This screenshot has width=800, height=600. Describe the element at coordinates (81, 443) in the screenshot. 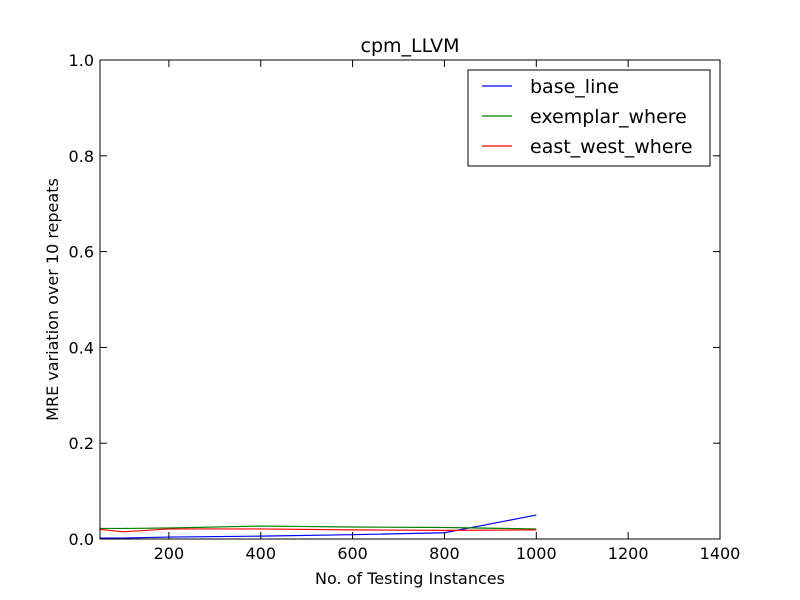

I see `y-tick-label: 0.2` at that location.